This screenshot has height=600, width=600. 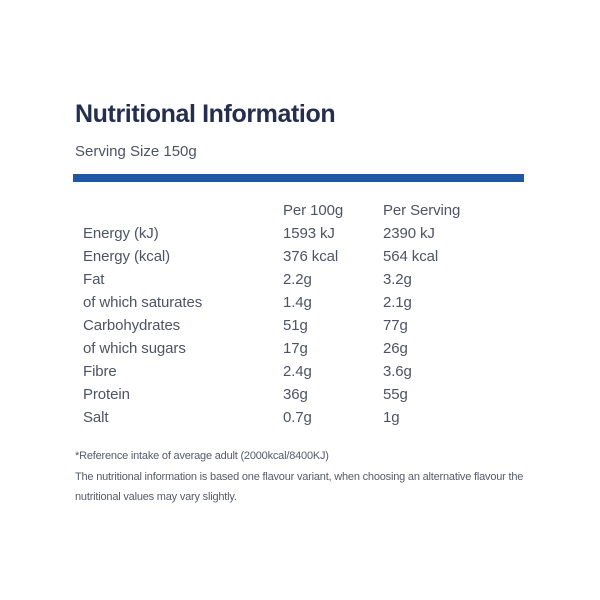 What do you see at coordinates (397, 371) in the screenshot?
I see `row-value-per-serving: 3.6g` at bounding box center [397, 371].